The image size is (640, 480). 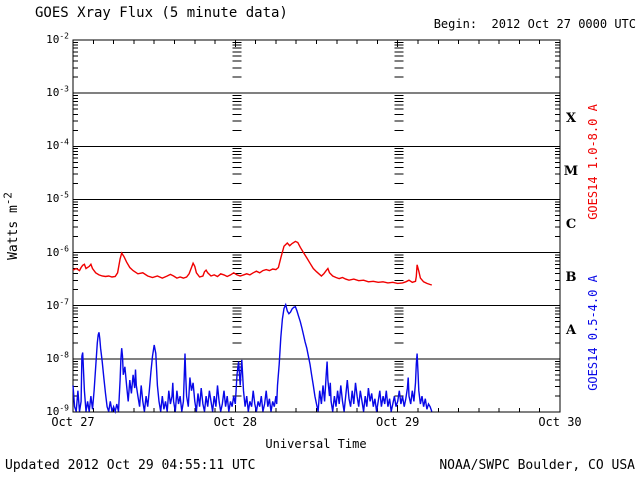 I want to click on y-tick-label: 10⁻⁷, so click(x=57, y=304).